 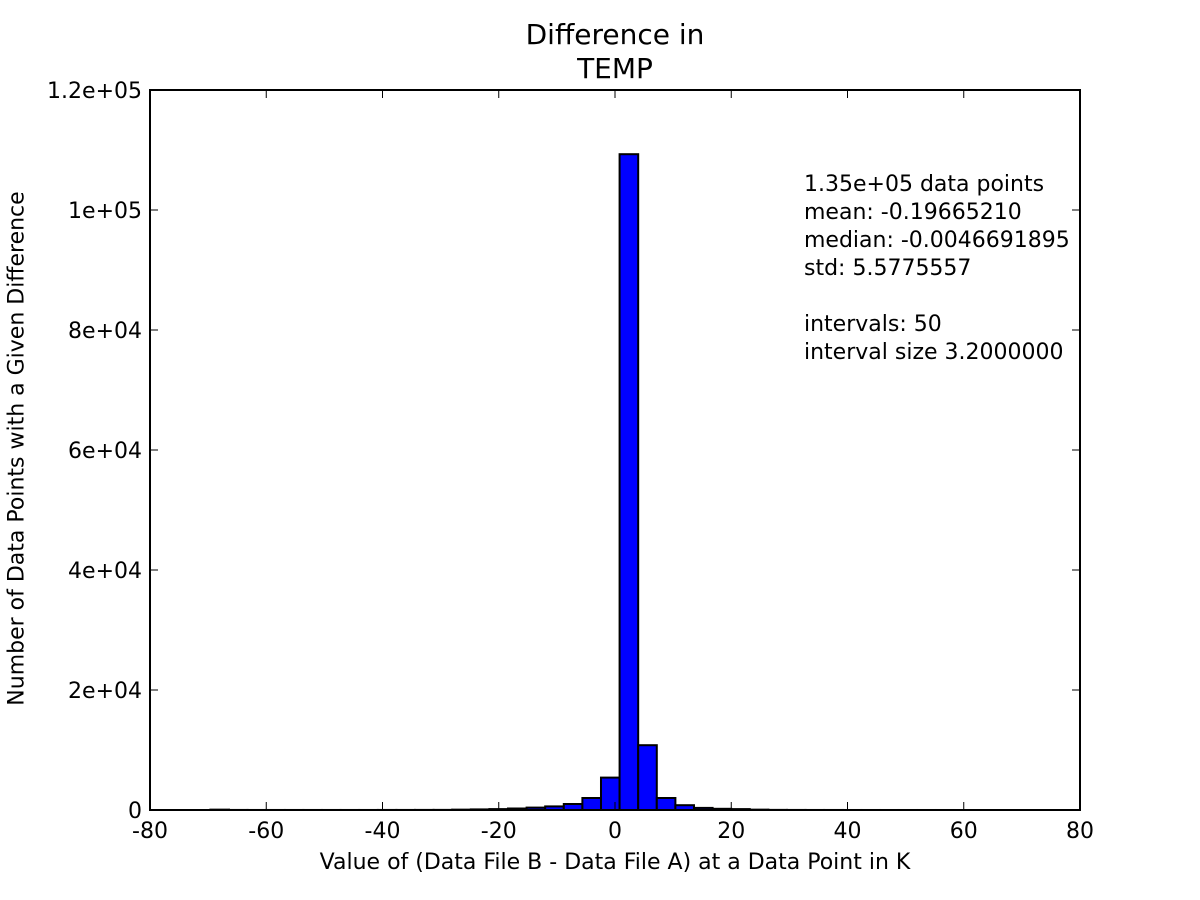 What do you see at coordinates (964, 831) in the screenshot?
I see `x-tick-label: 60` at bounding box center [964, 831].